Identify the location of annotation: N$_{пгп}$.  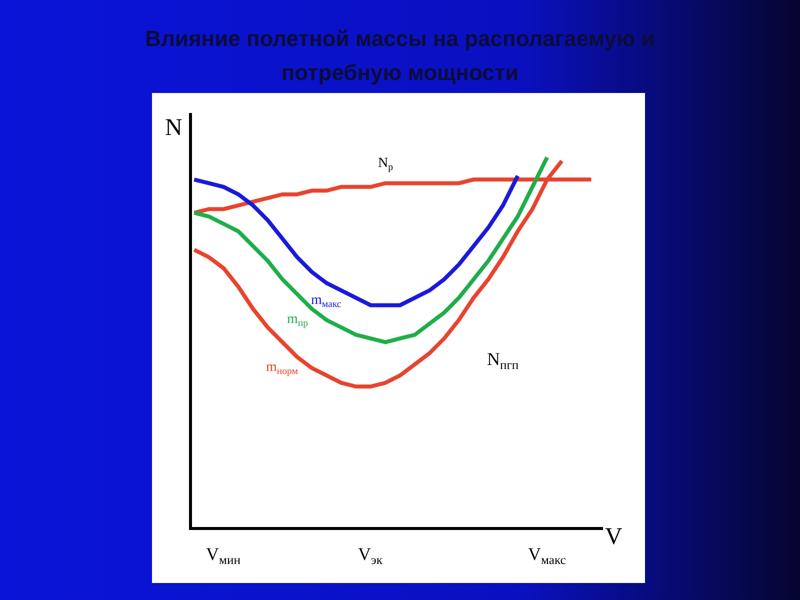
(503, 360).